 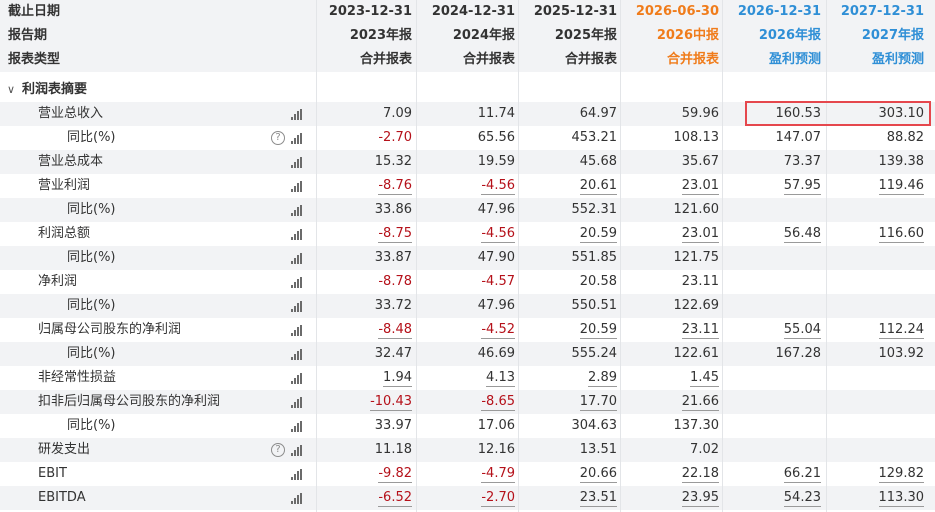 I want to click on row-label: 扣非后归属母公司股东的净利润, so click(x=129, y=401).